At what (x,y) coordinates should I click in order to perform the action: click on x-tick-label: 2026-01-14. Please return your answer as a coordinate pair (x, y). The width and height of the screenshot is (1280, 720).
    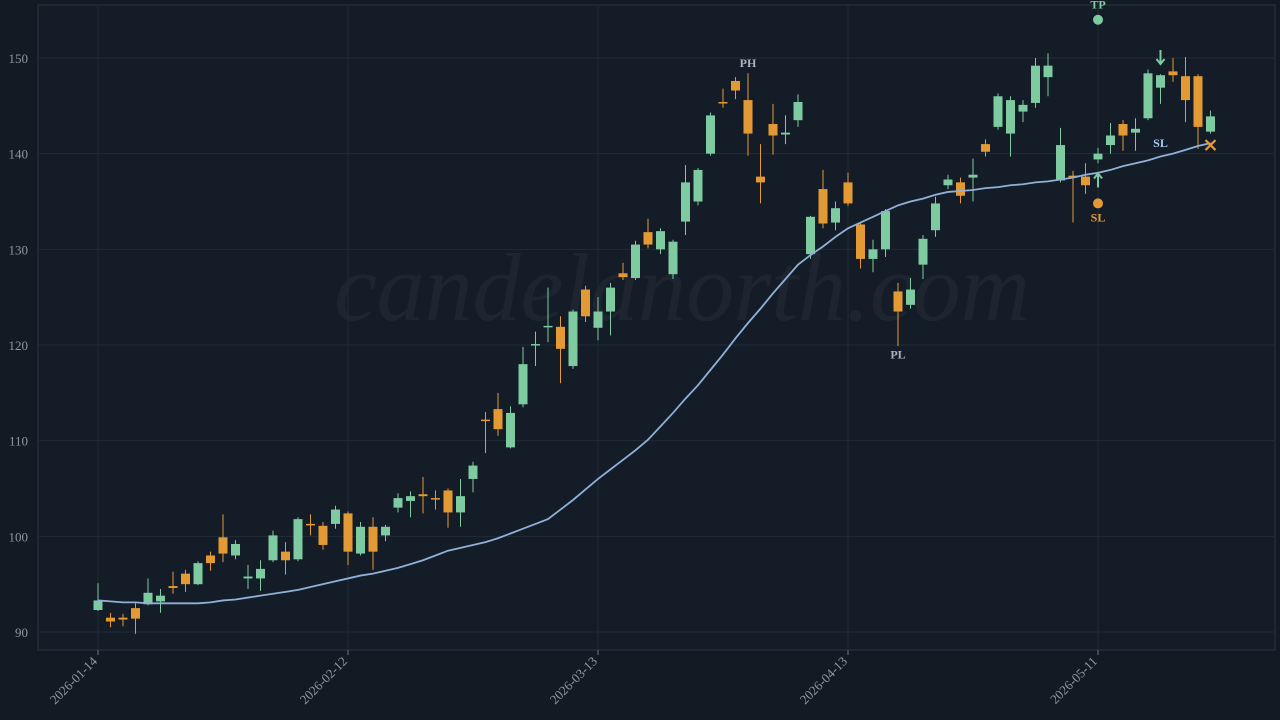
    Looking at the image, I should click on (74, 680).